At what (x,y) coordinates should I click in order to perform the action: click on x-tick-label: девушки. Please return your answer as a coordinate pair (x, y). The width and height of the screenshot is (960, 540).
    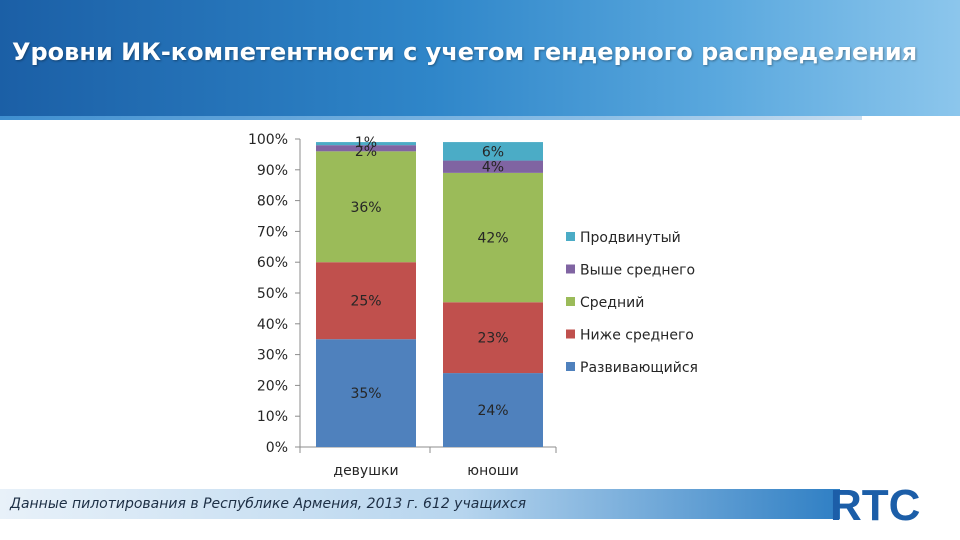
    Looking at the image, I should click on (365, 471).